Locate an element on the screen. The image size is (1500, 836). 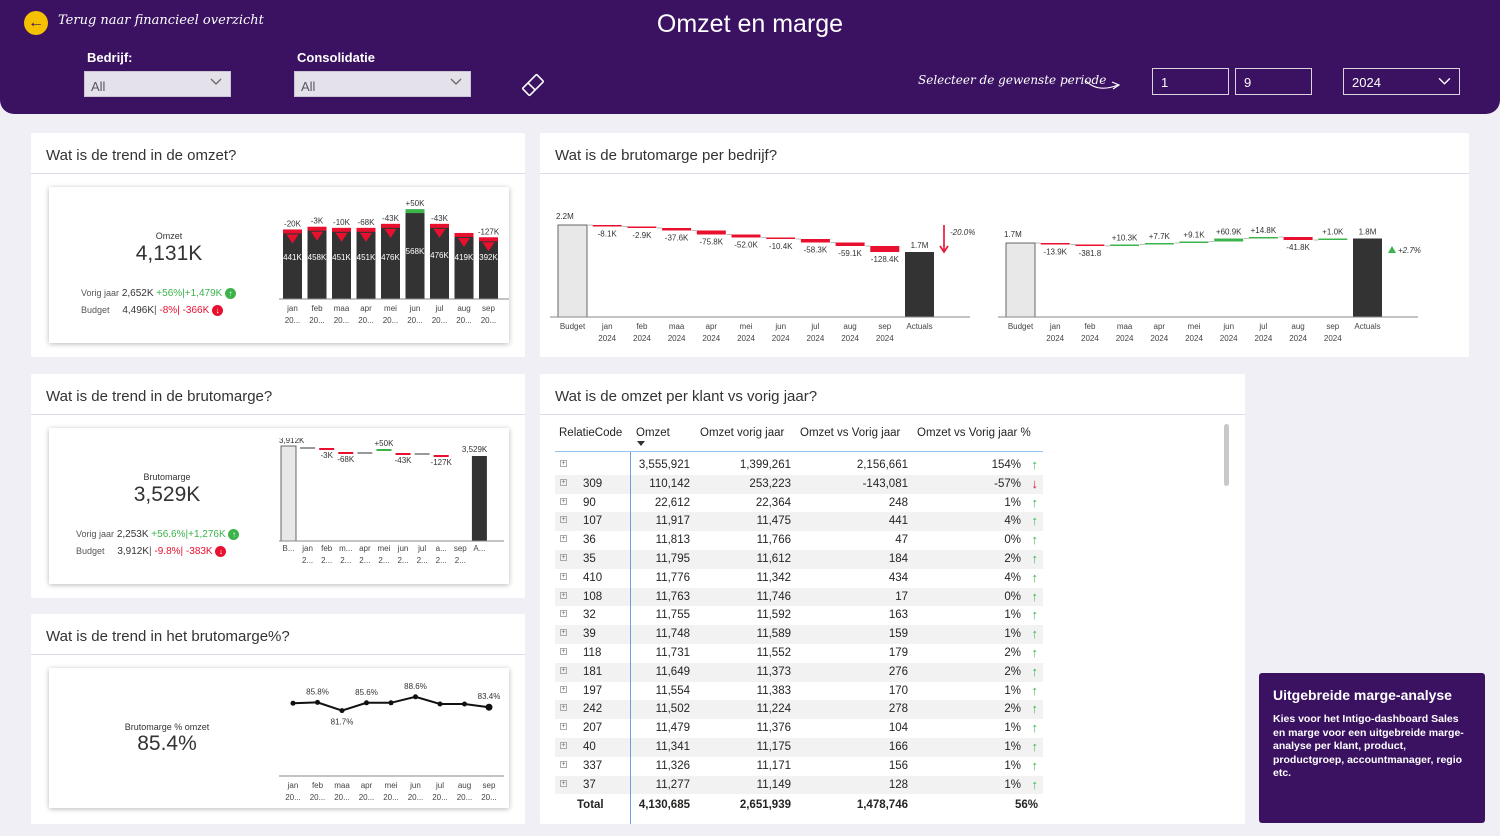
arrow-up-icon: ↑ is located at coordinates (1035, 671).